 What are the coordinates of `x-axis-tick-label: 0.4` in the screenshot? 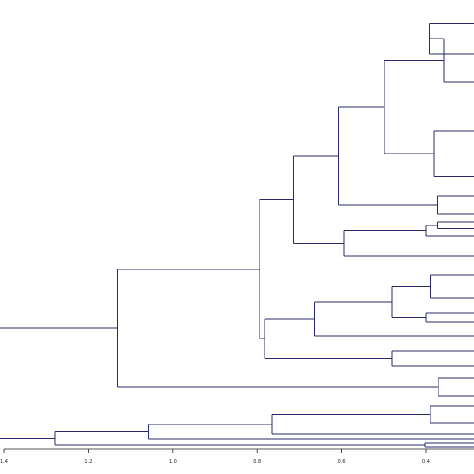 It's located at (426, 462).